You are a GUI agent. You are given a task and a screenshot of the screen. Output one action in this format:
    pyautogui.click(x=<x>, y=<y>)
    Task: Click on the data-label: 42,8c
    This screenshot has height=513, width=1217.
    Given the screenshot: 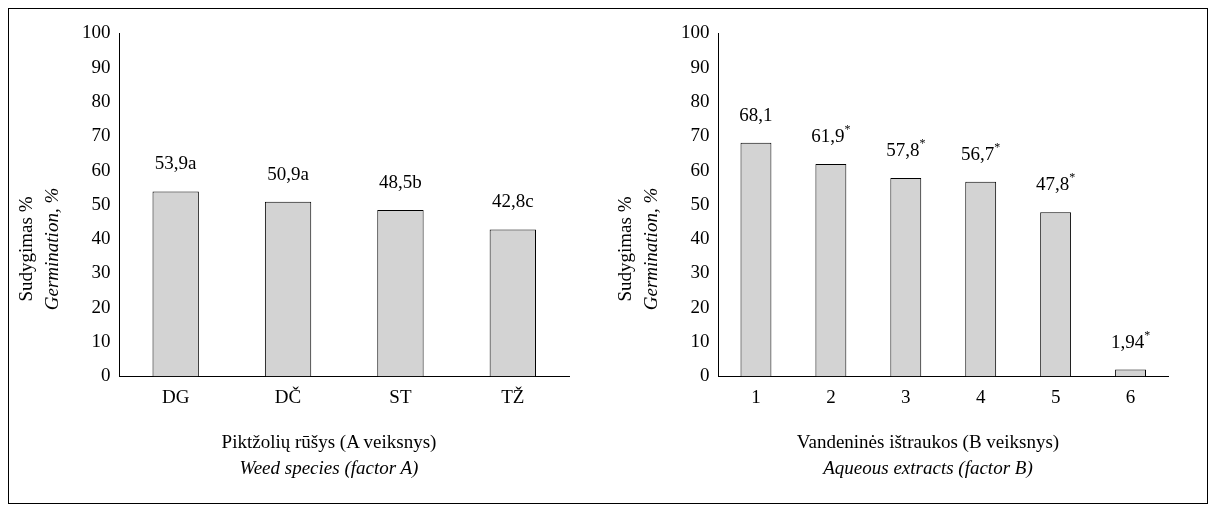 What is the action you would take?
    pyautogui.click(x=512, y=201)
    